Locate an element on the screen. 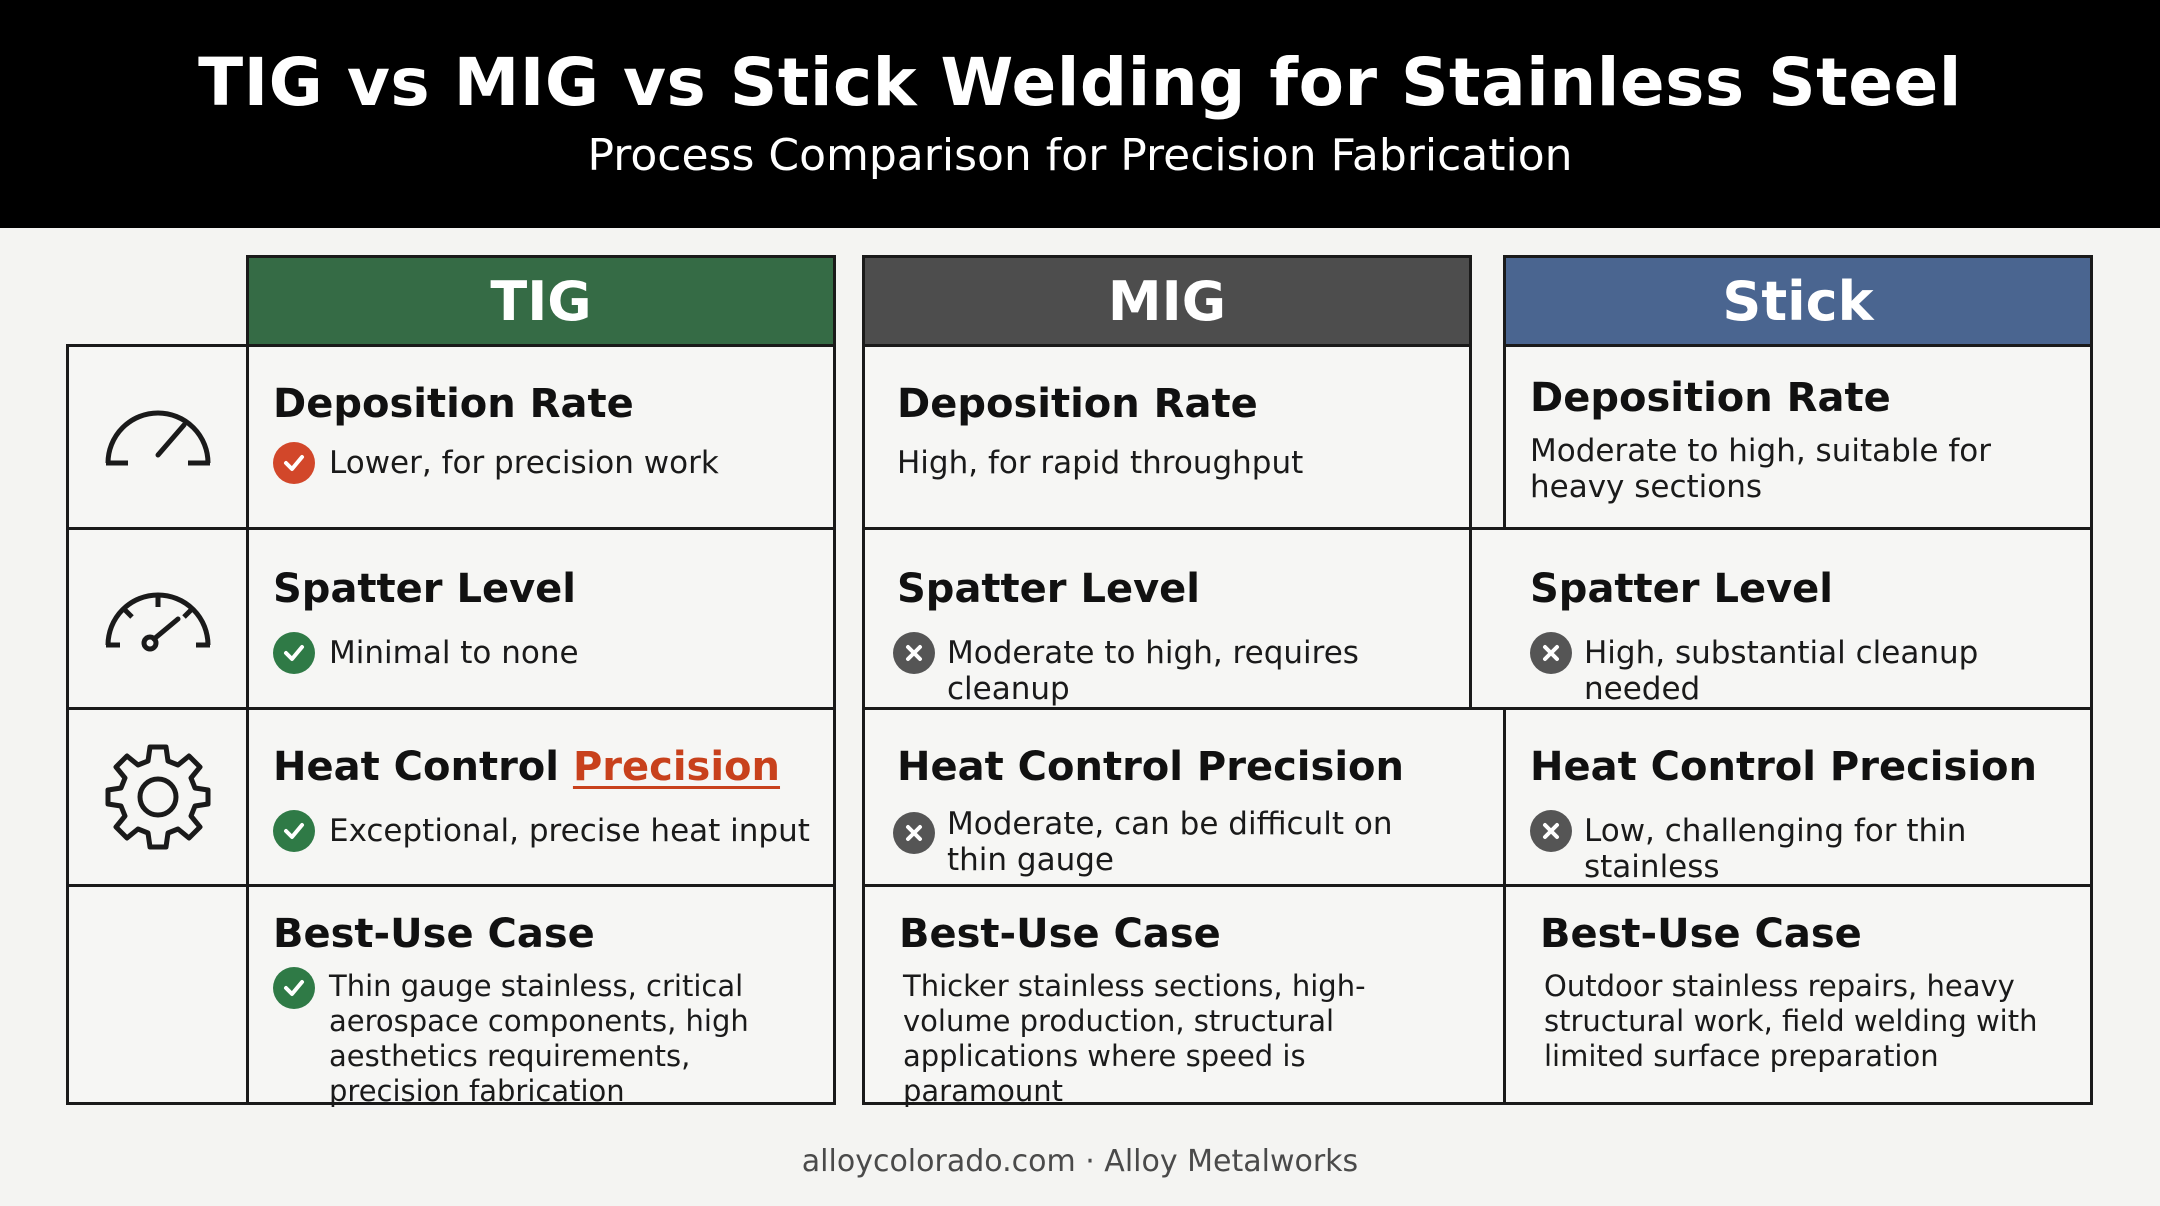 This screenshot has height=1206, width=2160. column-header-stick: Stick is located at coordinates (1798, 301).